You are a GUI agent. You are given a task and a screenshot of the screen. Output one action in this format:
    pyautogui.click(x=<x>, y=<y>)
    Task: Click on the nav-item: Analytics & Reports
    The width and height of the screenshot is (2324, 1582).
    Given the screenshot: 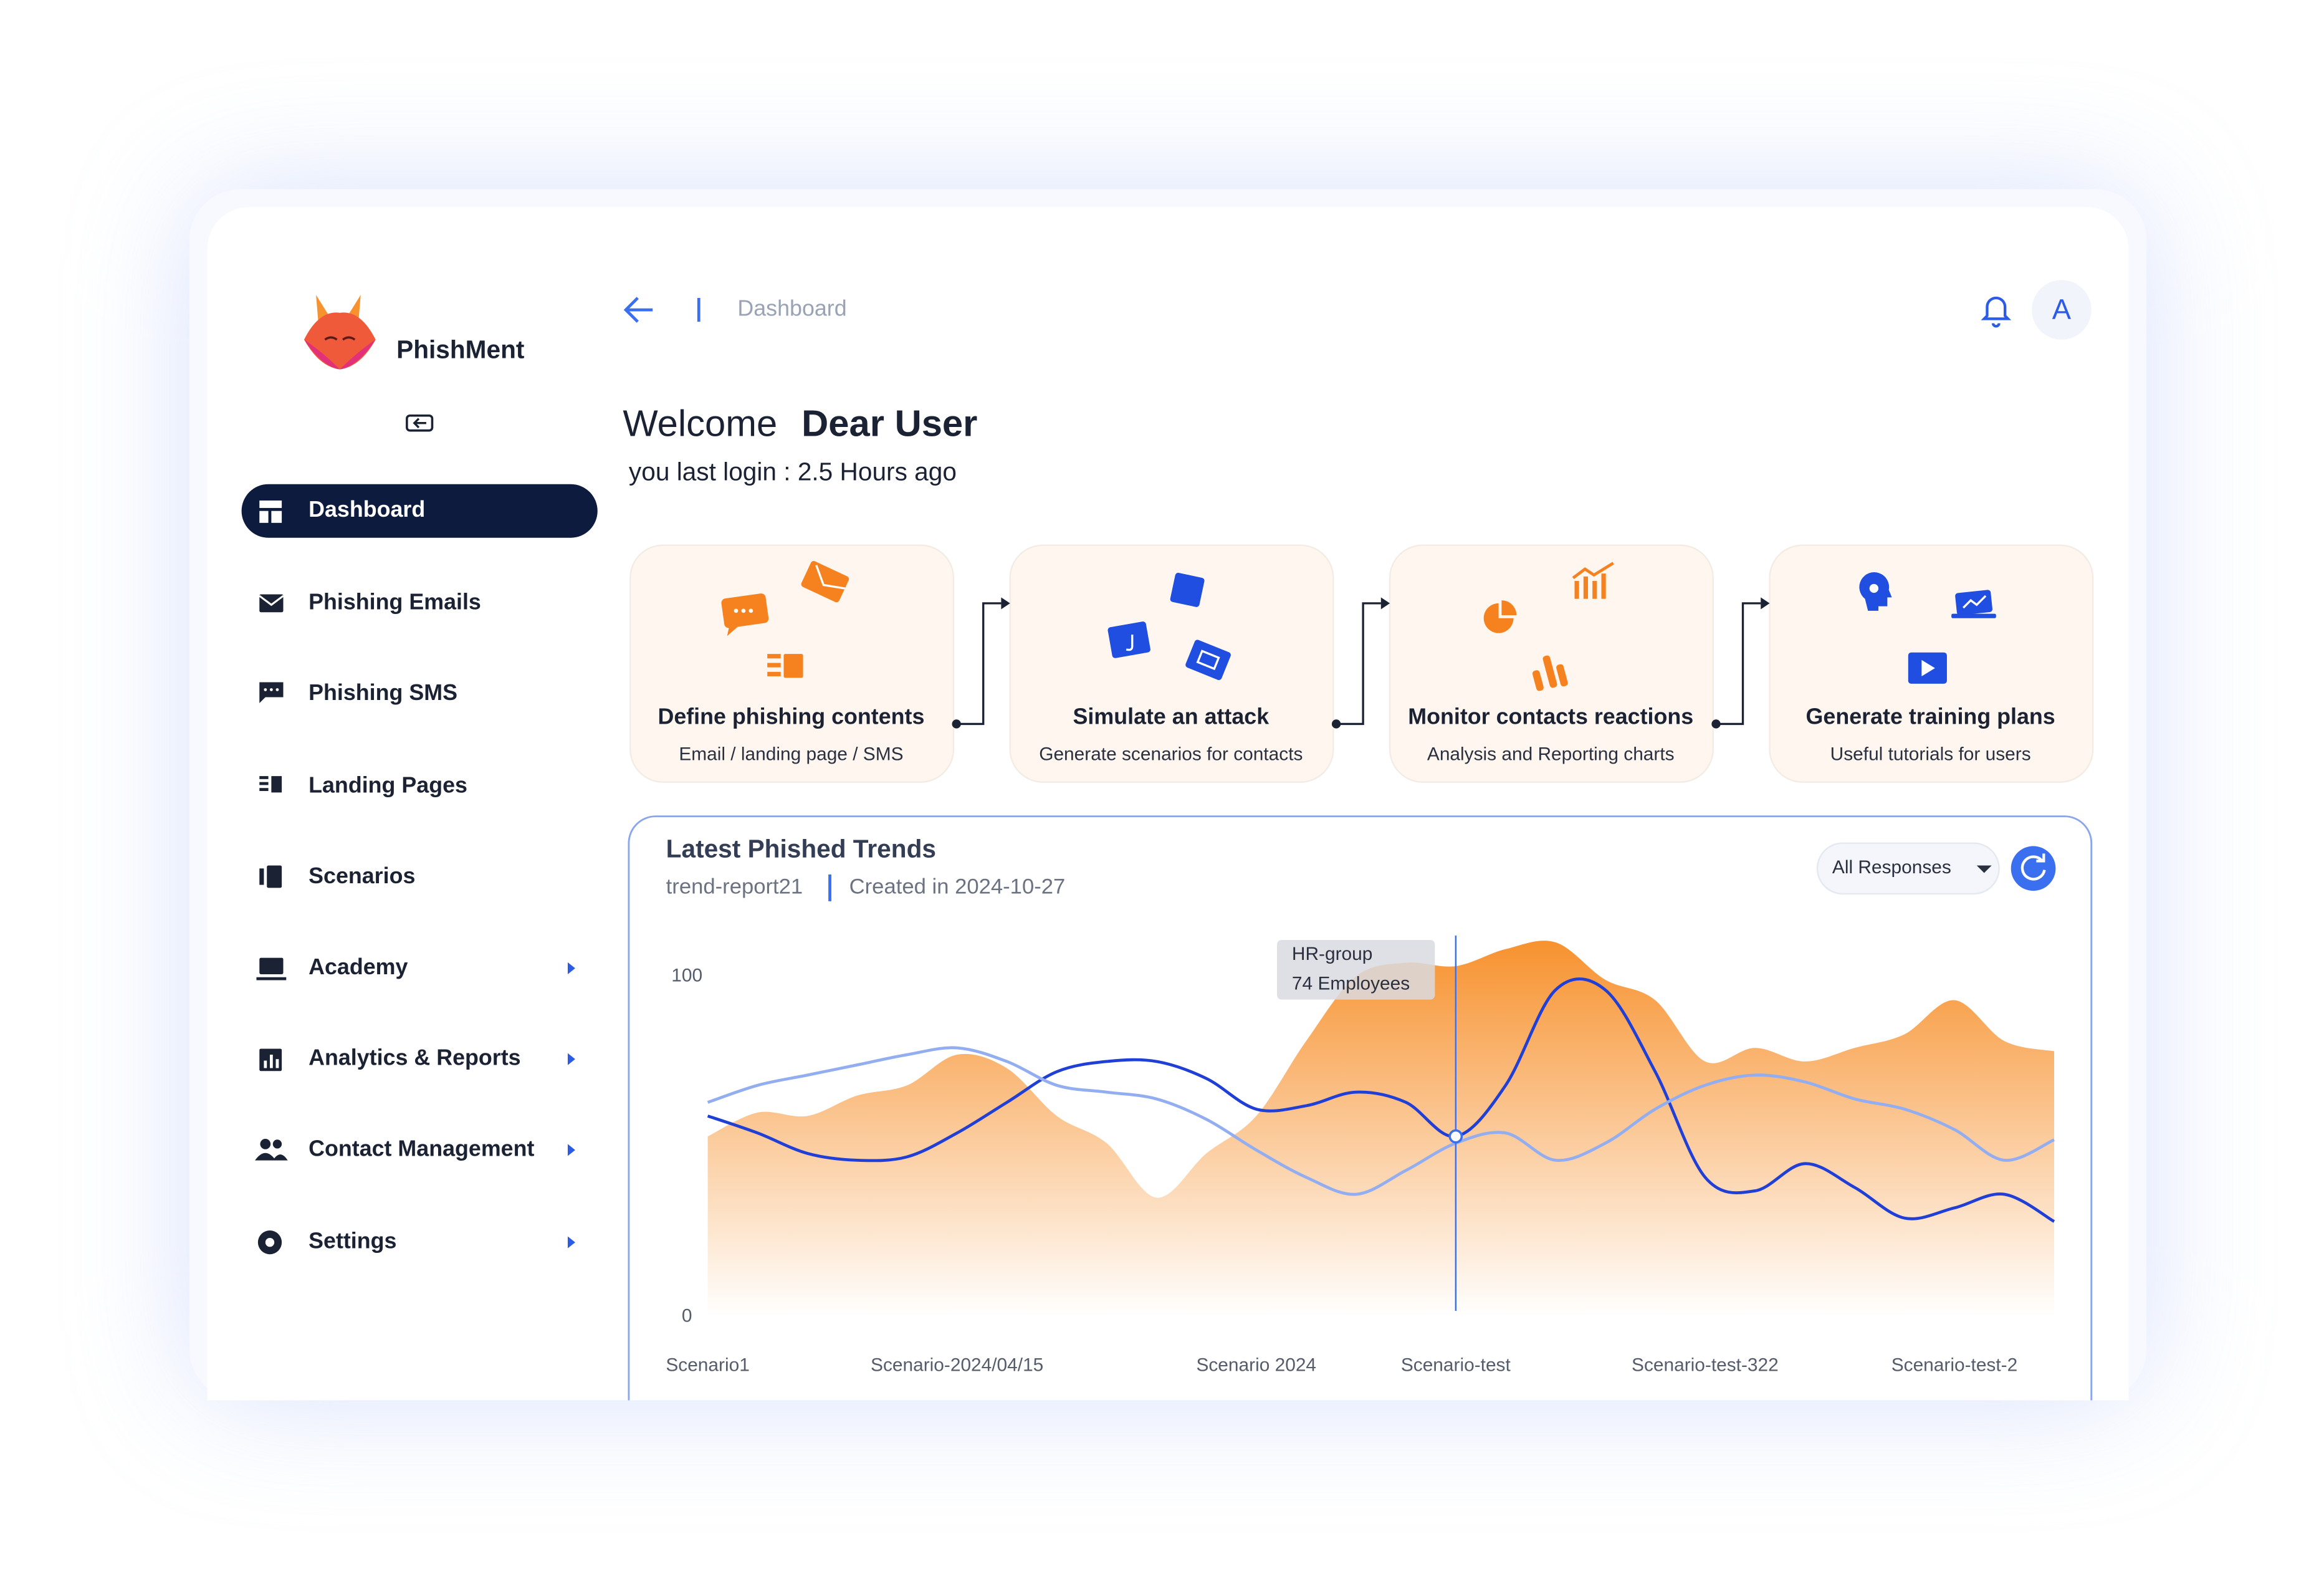 What is the action you would take?
    pyautogui.click(x=414, y=1057)
    